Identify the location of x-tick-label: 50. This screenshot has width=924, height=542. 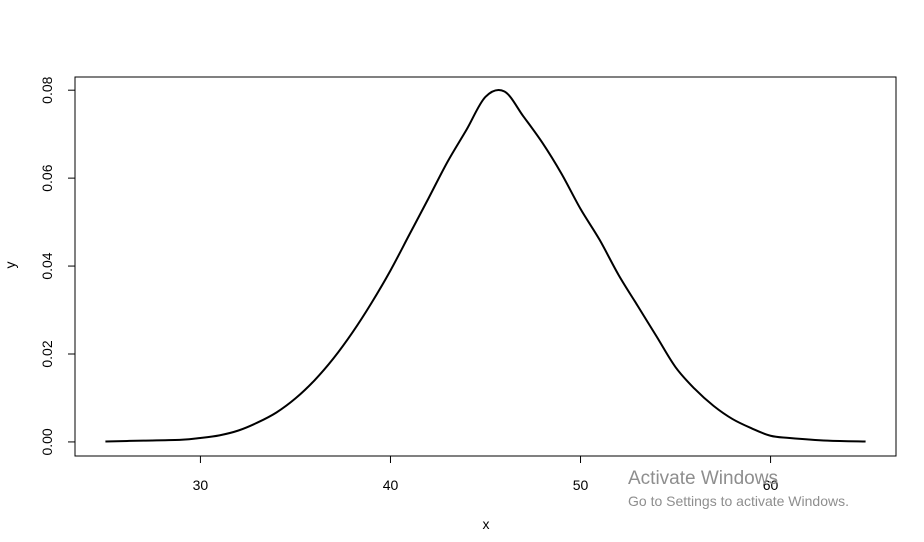
(581, 485).